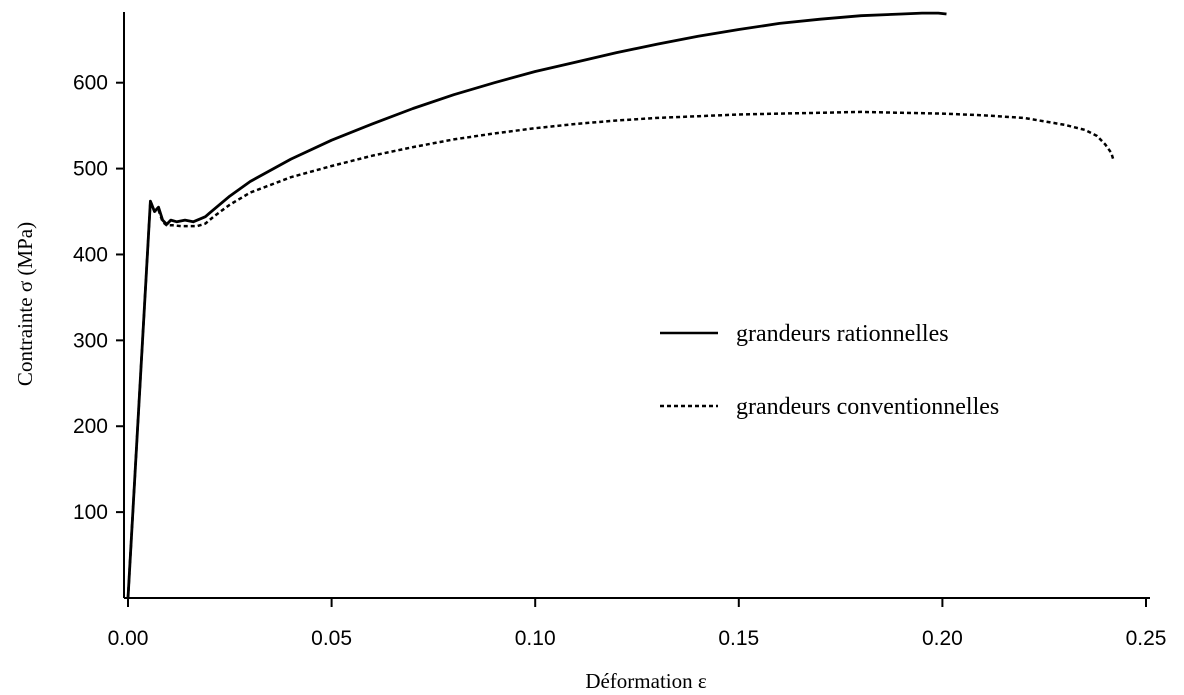  What do you see at coordinates (90, 512) in the screenshot?
I see `y-tick-label: 100` at bounding box center [90, 512].